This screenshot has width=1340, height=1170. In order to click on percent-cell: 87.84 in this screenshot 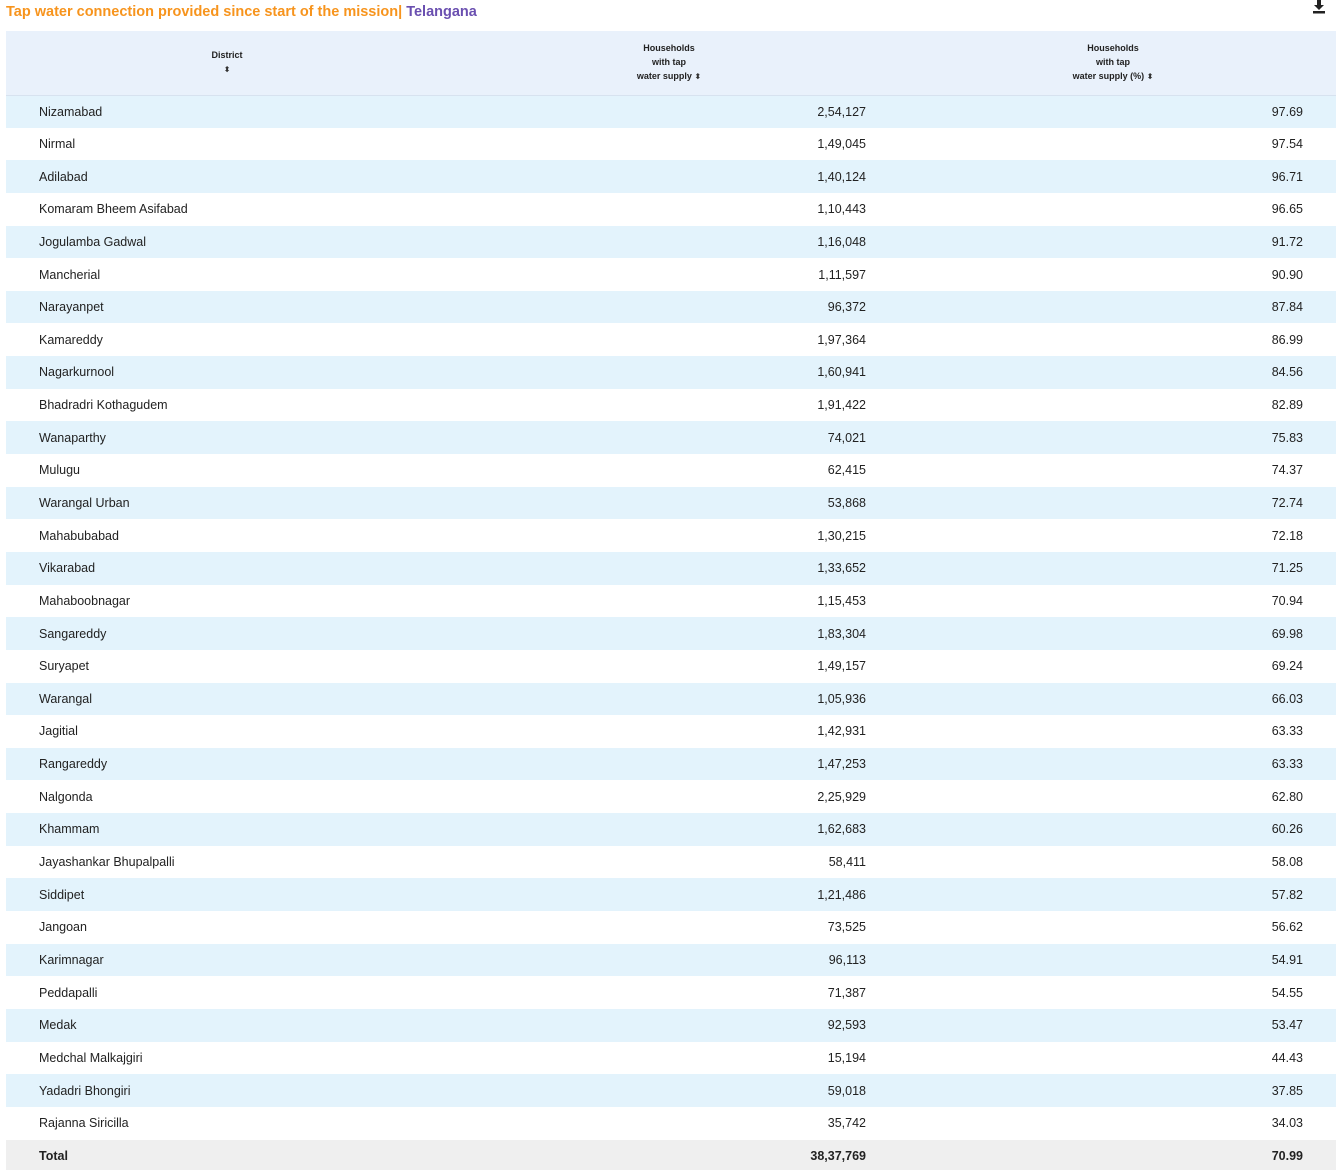, I will do `click(1287, 307)`.